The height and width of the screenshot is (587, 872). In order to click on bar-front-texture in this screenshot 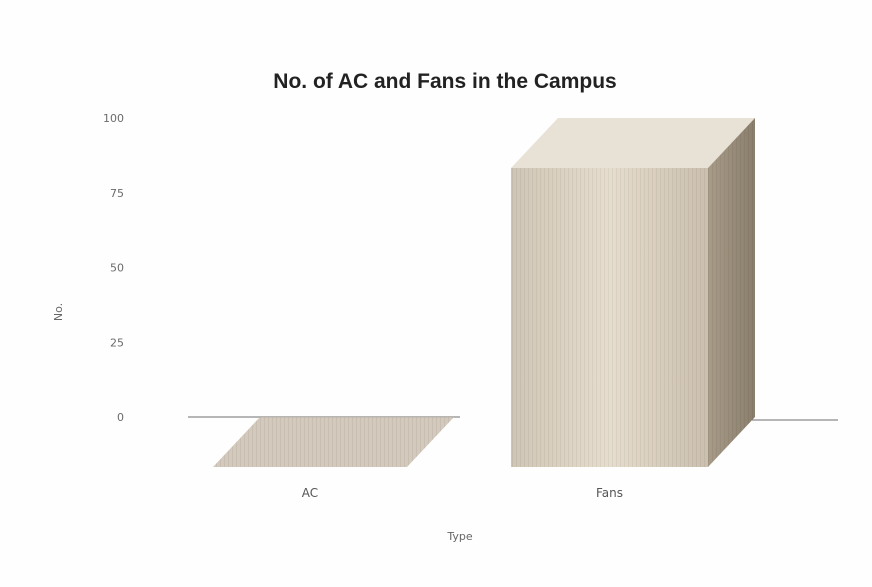, I will do `click(609, 317)`.